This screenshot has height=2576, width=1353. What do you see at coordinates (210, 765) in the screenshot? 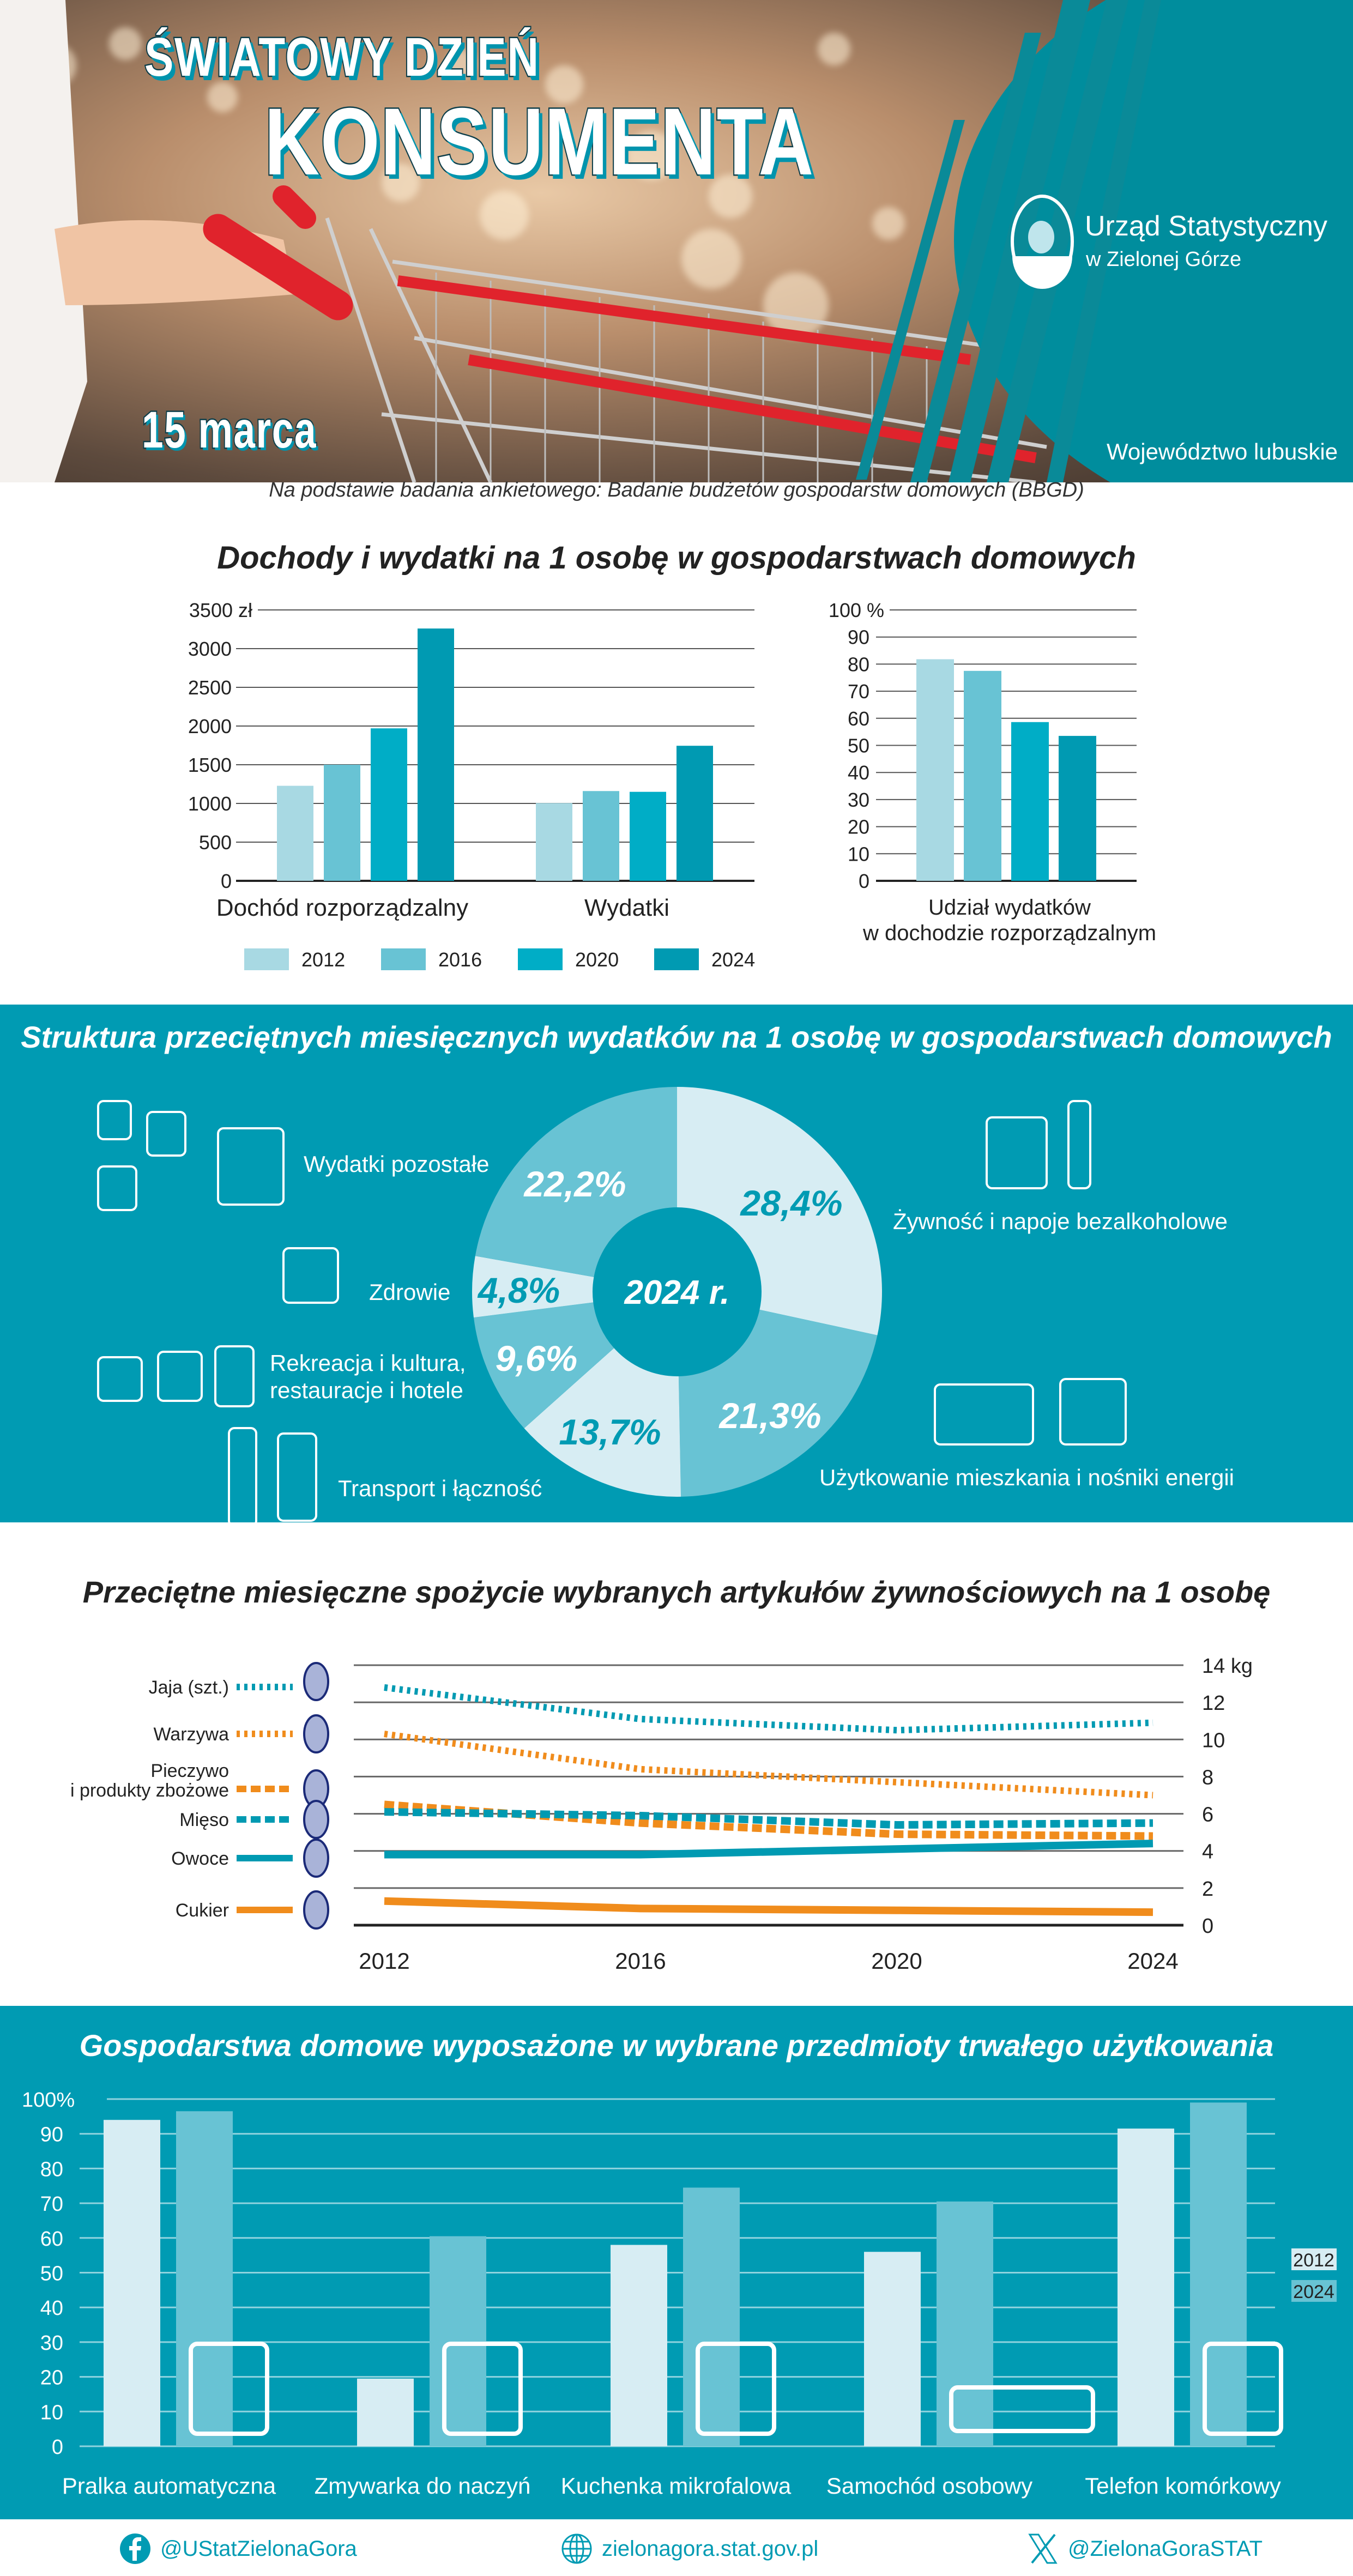
I see `y-tick-label: 1500` at bounding box center [210, 765].